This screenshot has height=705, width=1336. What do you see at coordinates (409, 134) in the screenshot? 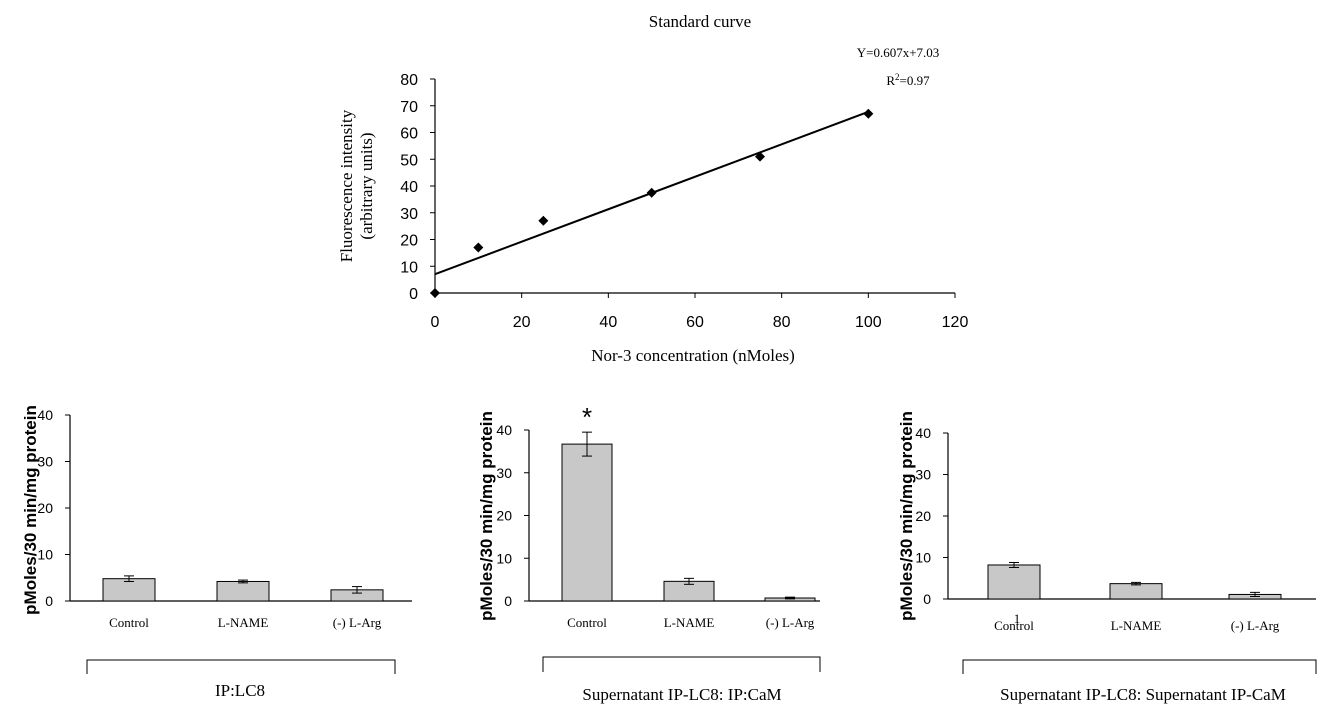
I see `y-tick-label: 60` at bounding box center [409, 134].